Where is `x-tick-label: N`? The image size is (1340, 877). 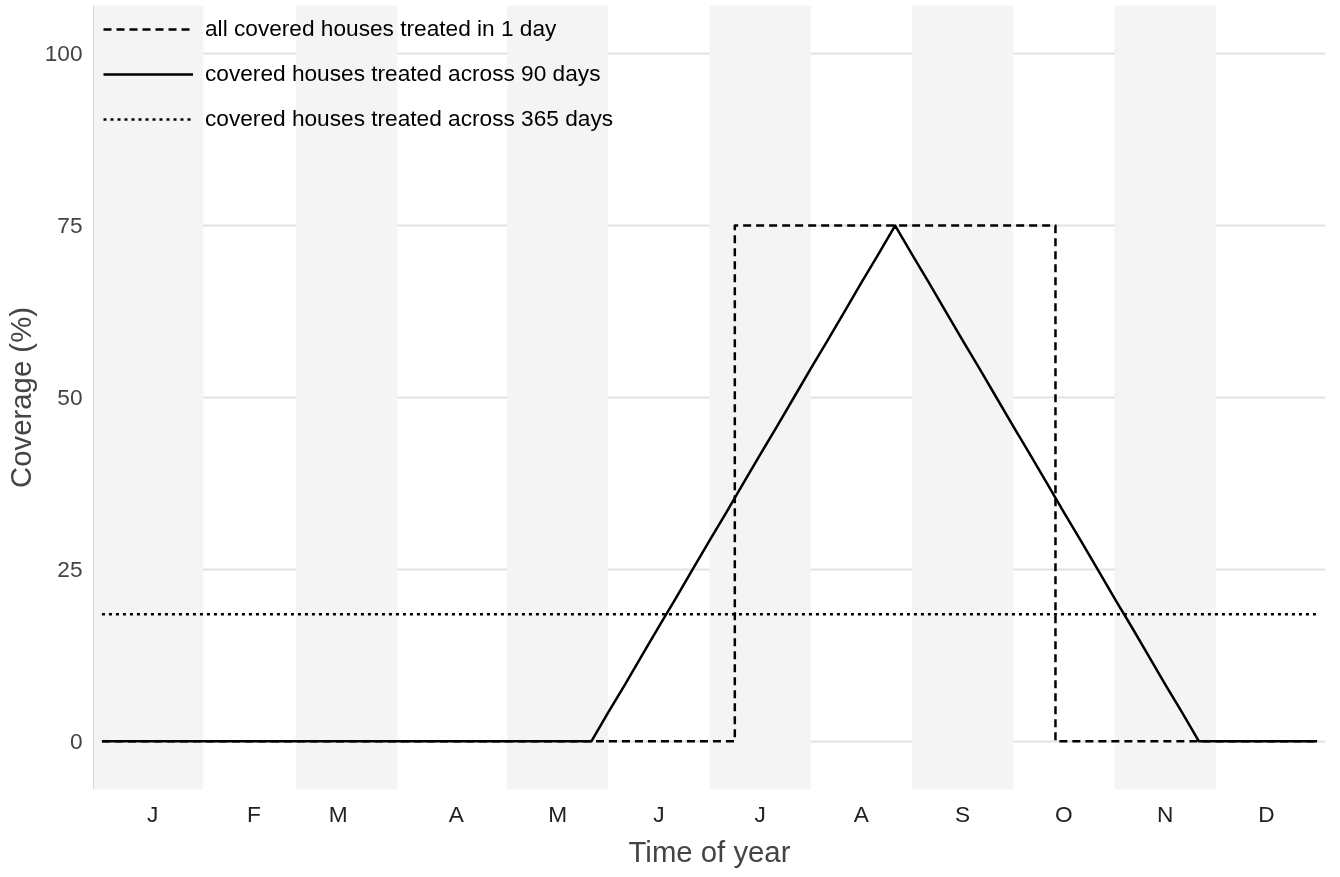 x-tick-label: N is located at coordinates (1165, 813).